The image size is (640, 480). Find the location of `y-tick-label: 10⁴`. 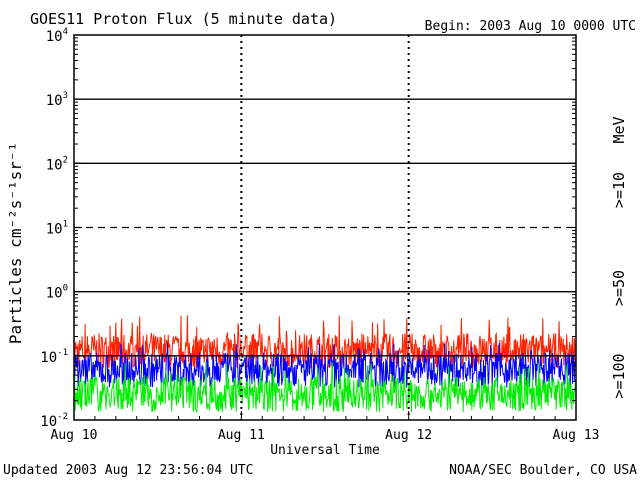

y-tick-label: 10⁴ is located at coordinates (57, 36).